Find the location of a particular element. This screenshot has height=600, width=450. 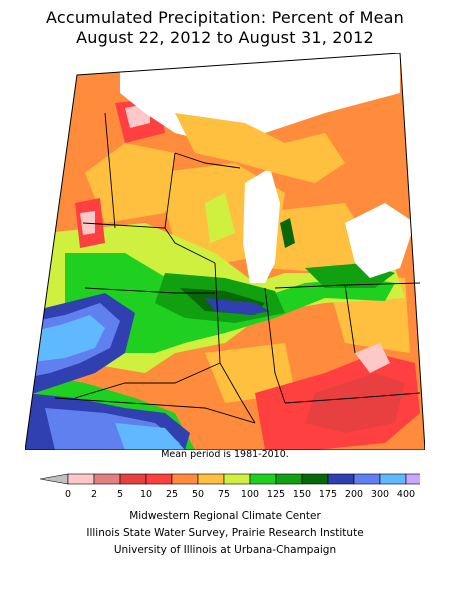

legend-label-400: 400 is located at coordinates (406, 494).